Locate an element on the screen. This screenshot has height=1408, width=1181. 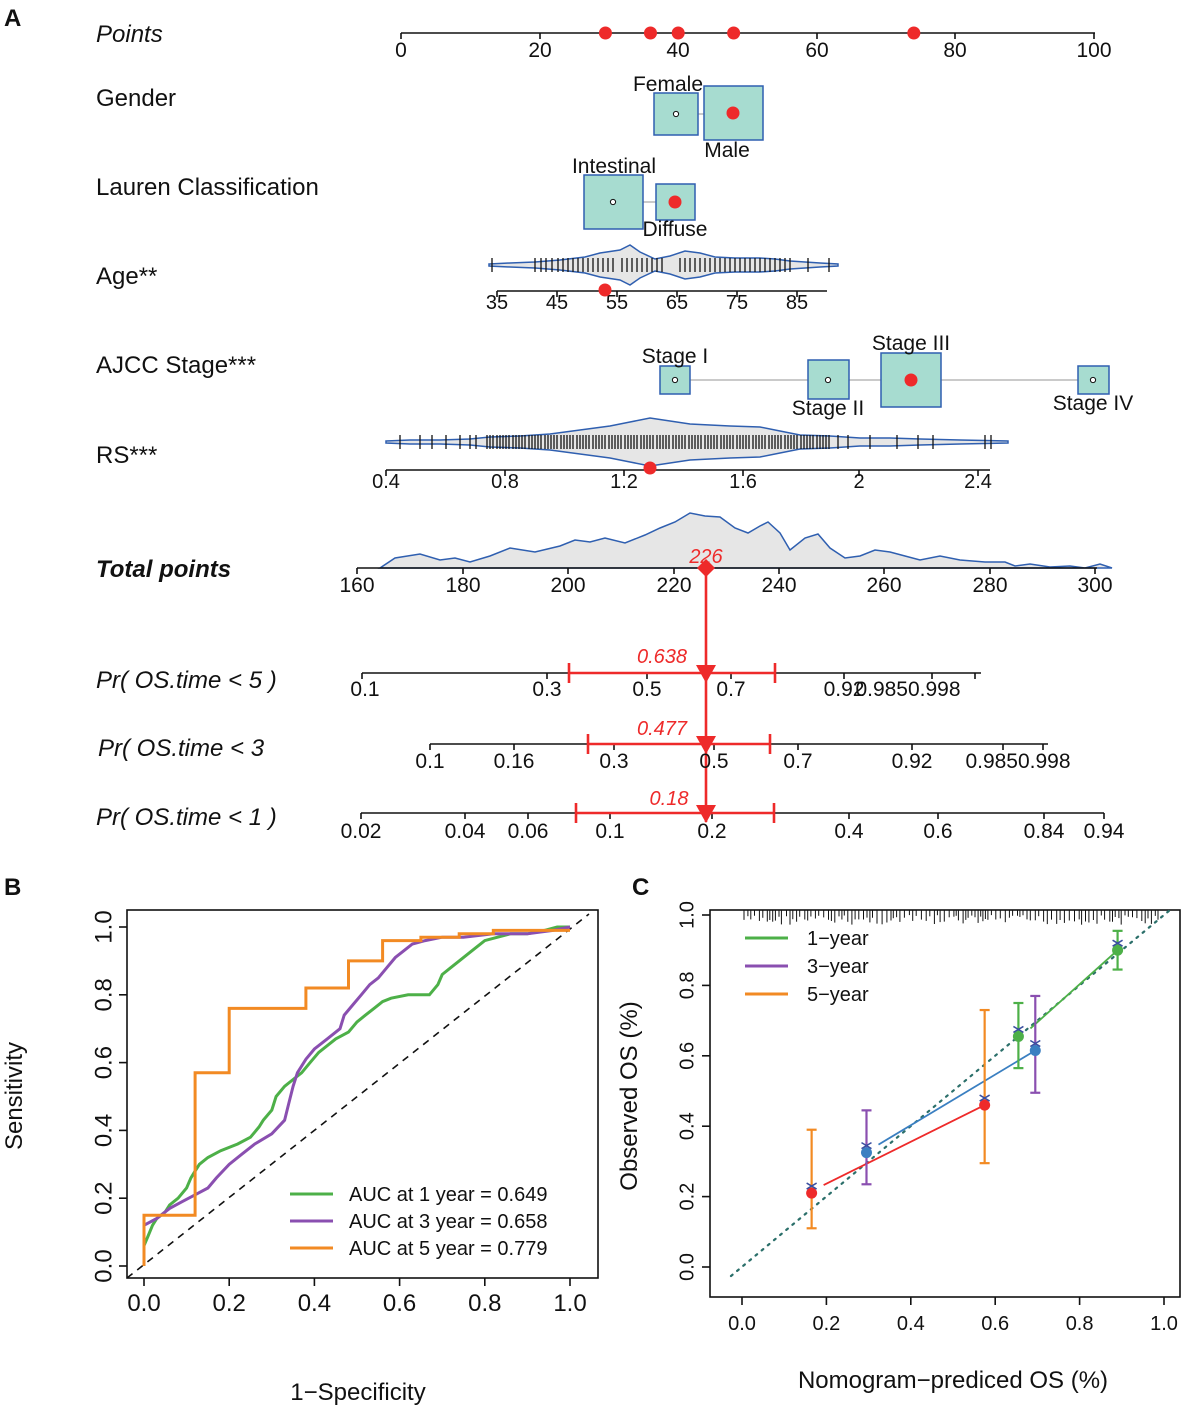
pr1-tick-label-1: 0.04 is located at coordinates (465, 831).